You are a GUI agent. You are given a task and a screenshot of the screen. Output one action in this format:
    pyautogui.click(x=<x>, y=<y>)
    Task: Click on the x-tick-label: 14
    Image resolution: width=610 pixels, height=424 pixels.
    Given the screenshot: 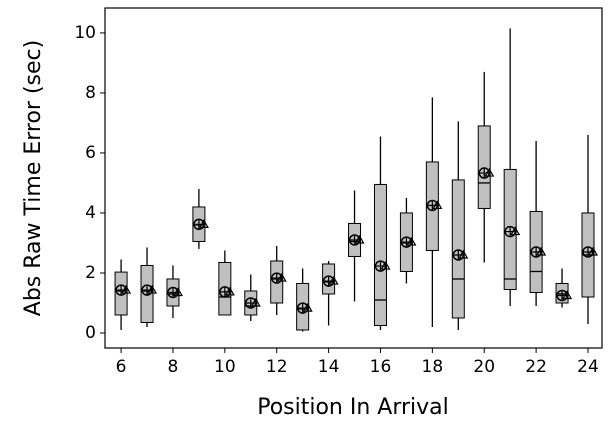 What is the action you would take?
    pyautogui.click(x=329, y=367)
    